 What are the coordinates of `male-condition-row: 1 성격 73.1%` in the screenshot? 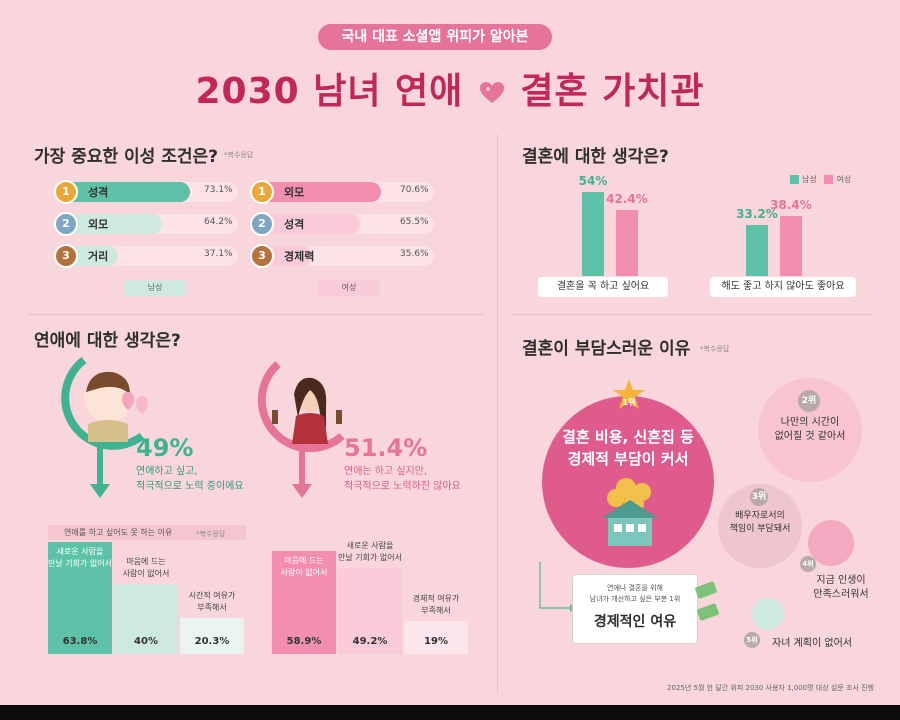 It's located at (146, 192).